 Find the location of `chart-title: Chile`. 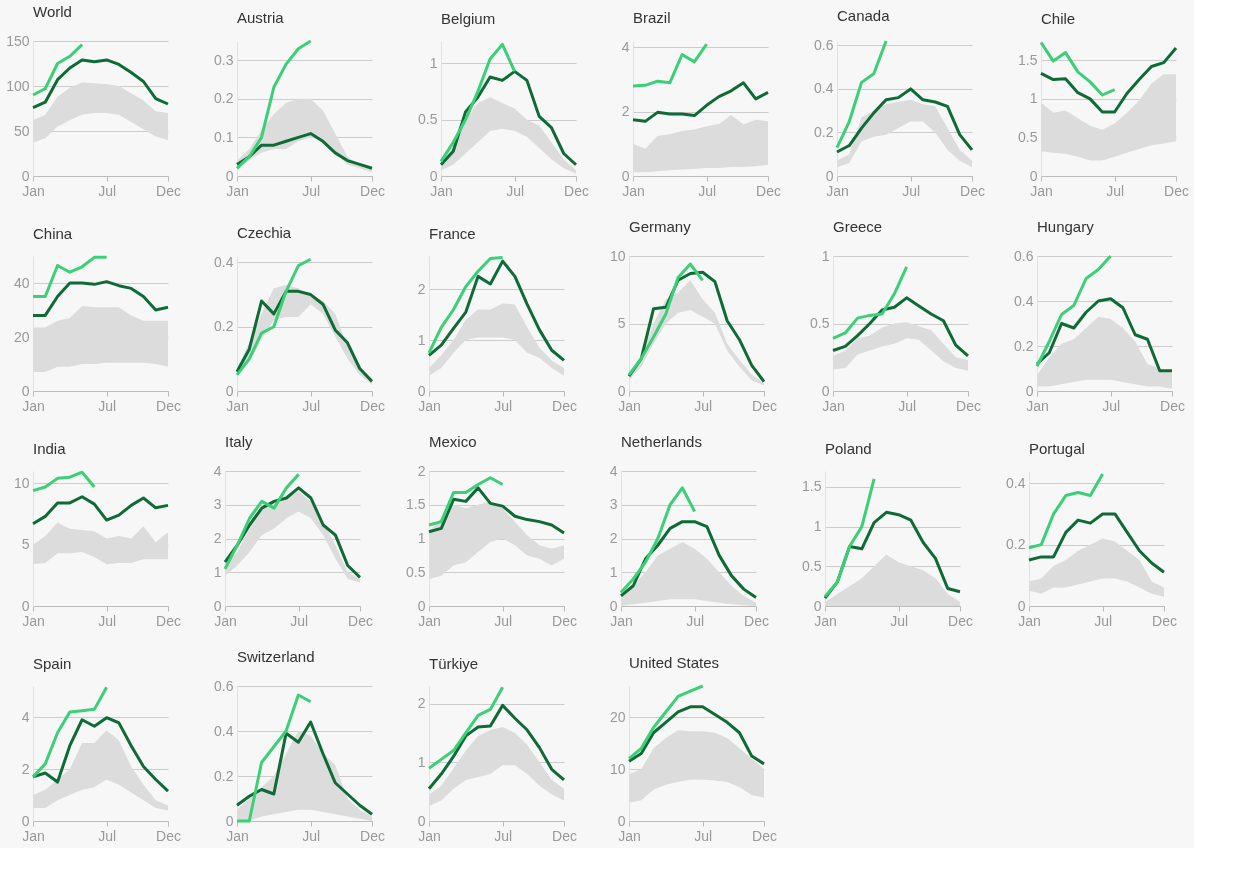

chart-title: Chile is located at coordinates (1058, 18).